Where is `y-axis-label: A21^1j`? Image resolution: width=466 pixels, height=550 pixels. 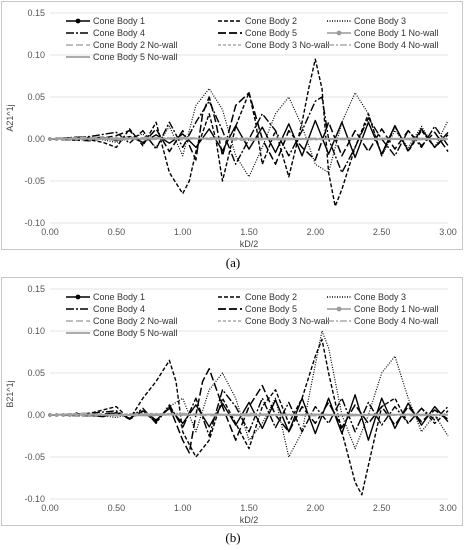
y-axis-label: A21^1j is located at coordinates (10, 117).